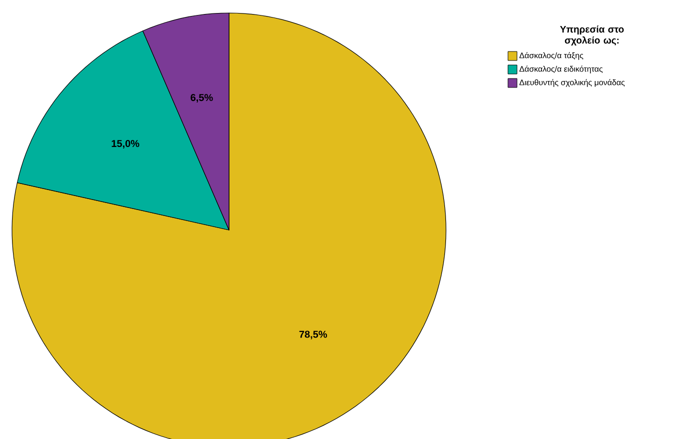 This screenshot has width=673, height=439. I want to click on legend-label: Δάσκαλος/α ειδικότητας, so click(561, 70).